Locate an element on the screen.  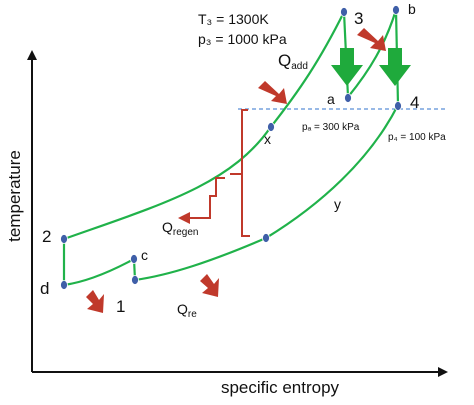
arrow-red-left is located at coordinates (95, 301).